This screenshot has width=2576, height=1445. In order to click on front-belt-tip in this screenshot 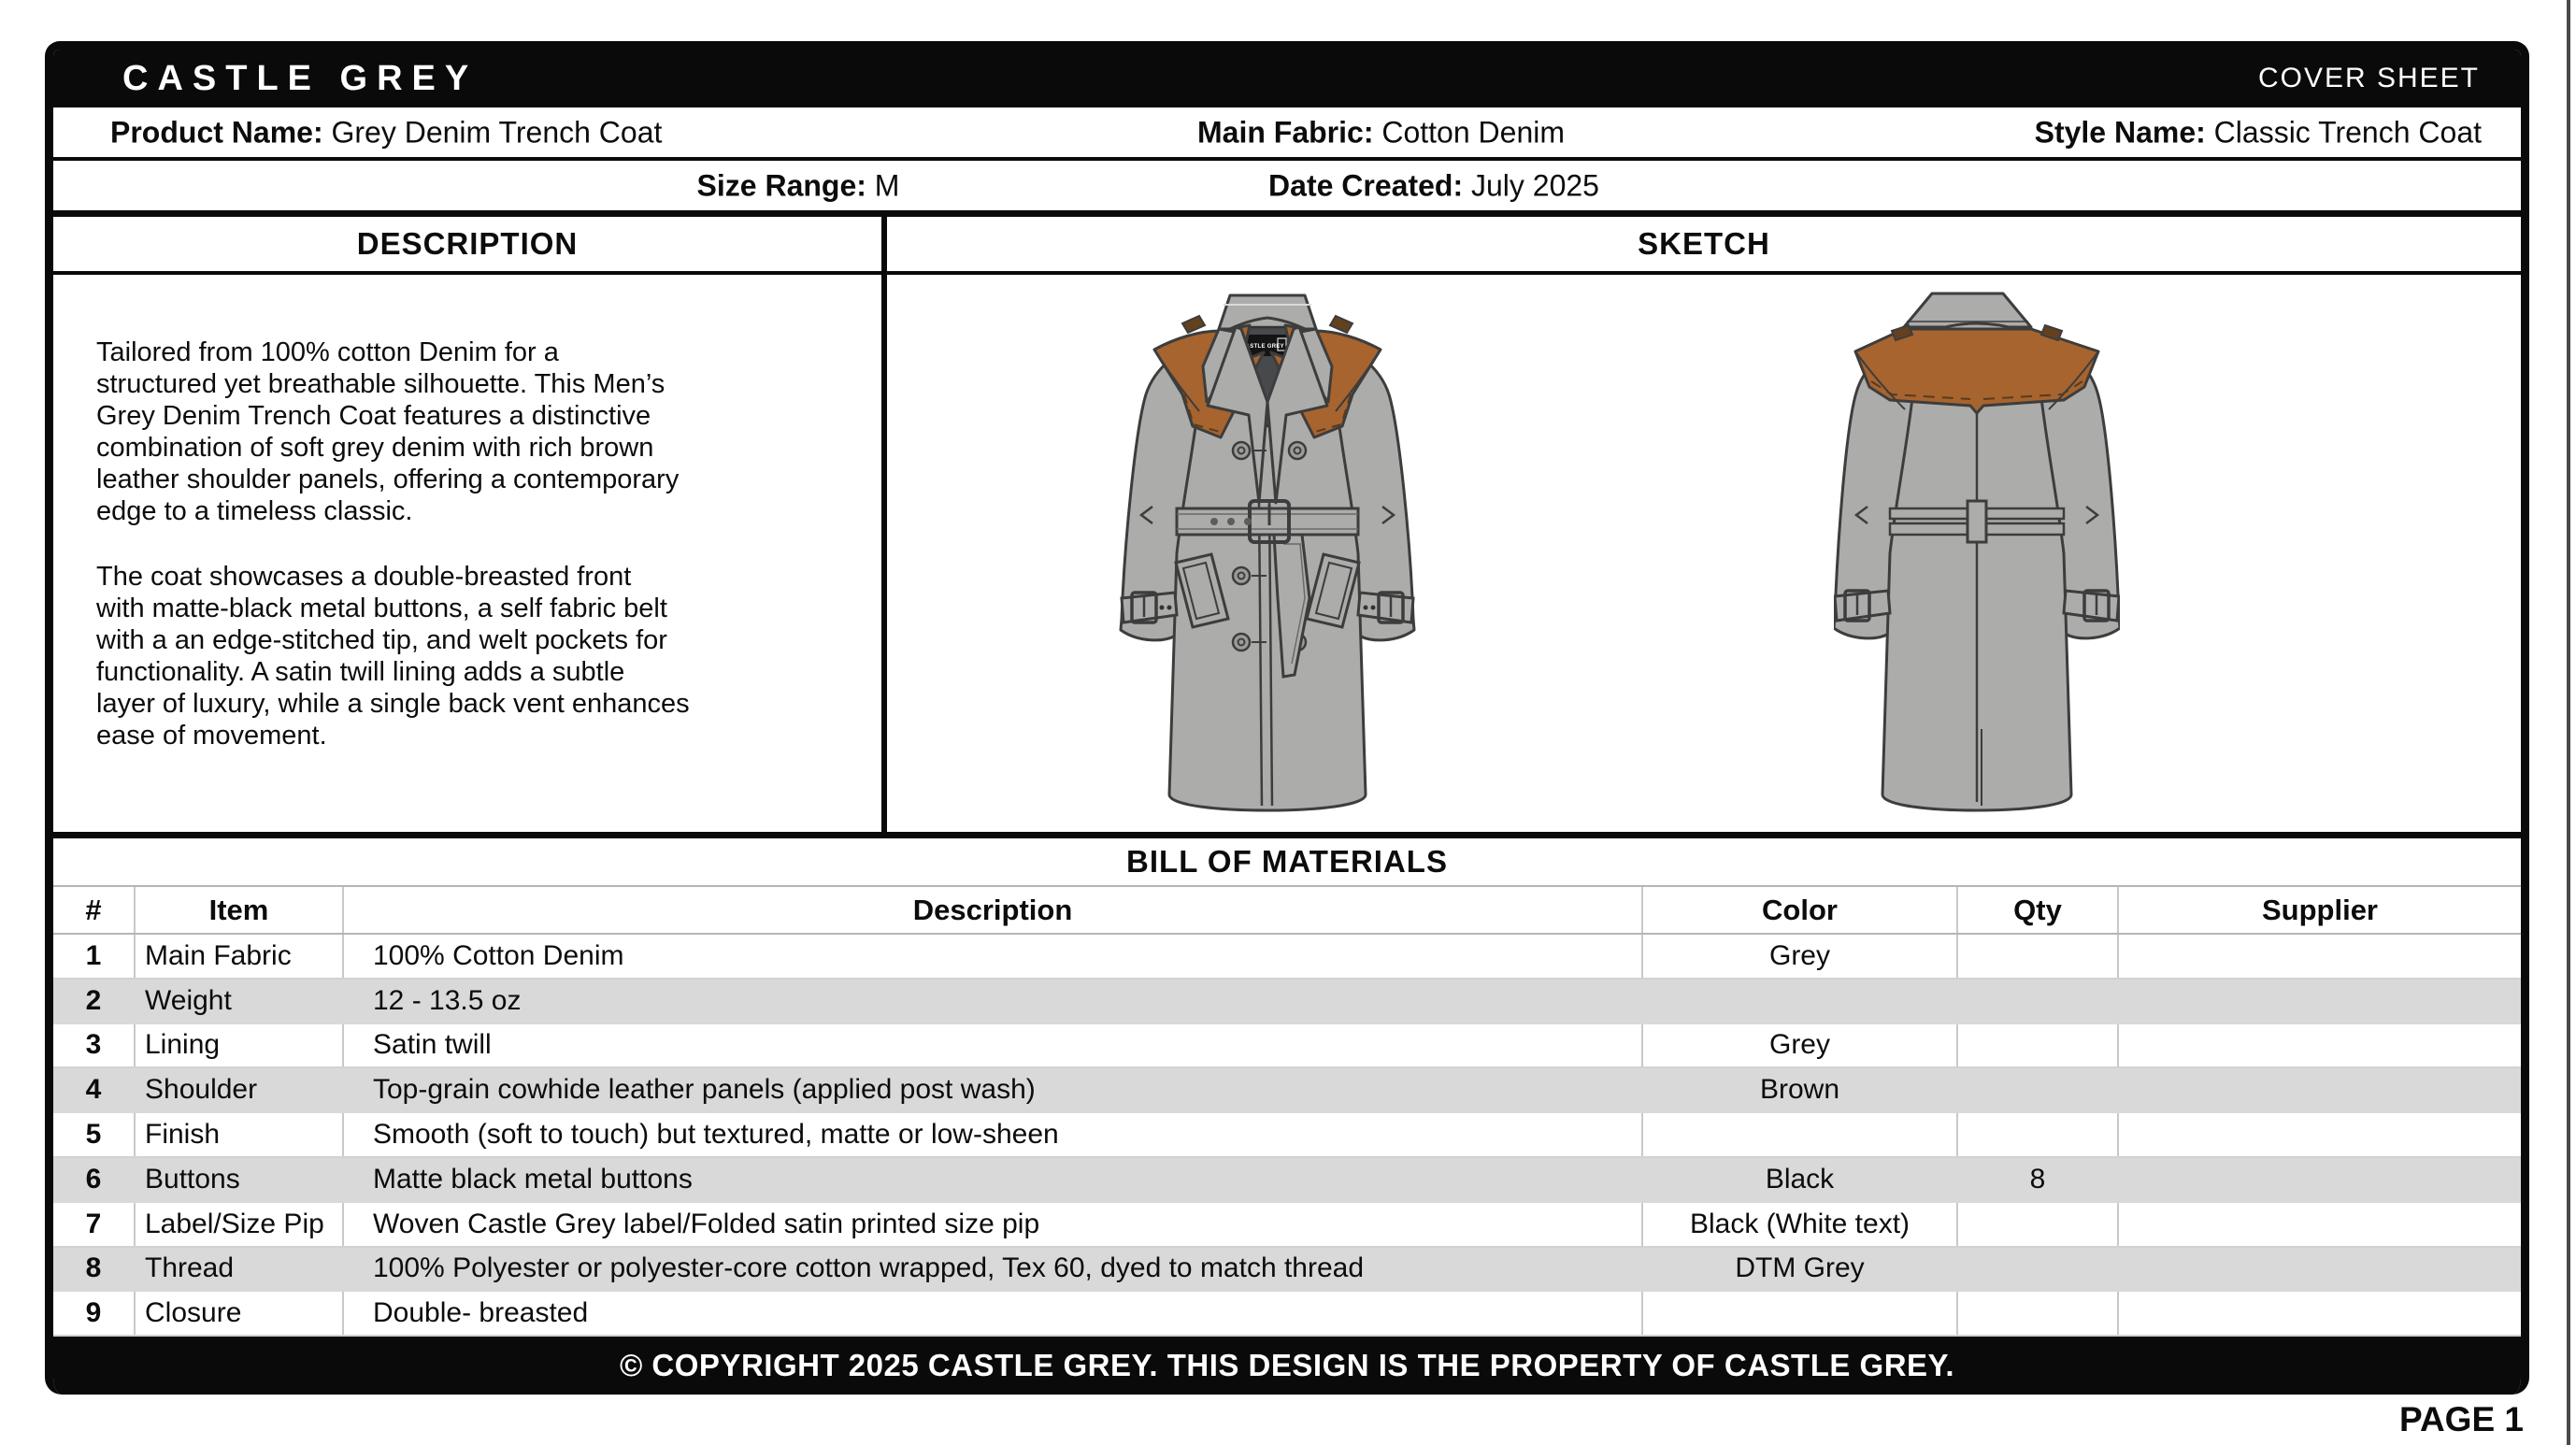, I will do `click(1291, 606)`.